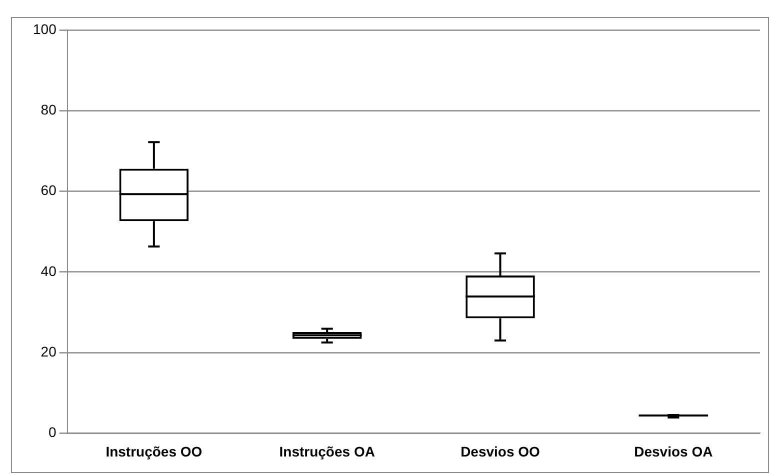 This screenshot has width=770, height=474. I want to click on x-tick-label: Desvios OO, so click(500, 451).